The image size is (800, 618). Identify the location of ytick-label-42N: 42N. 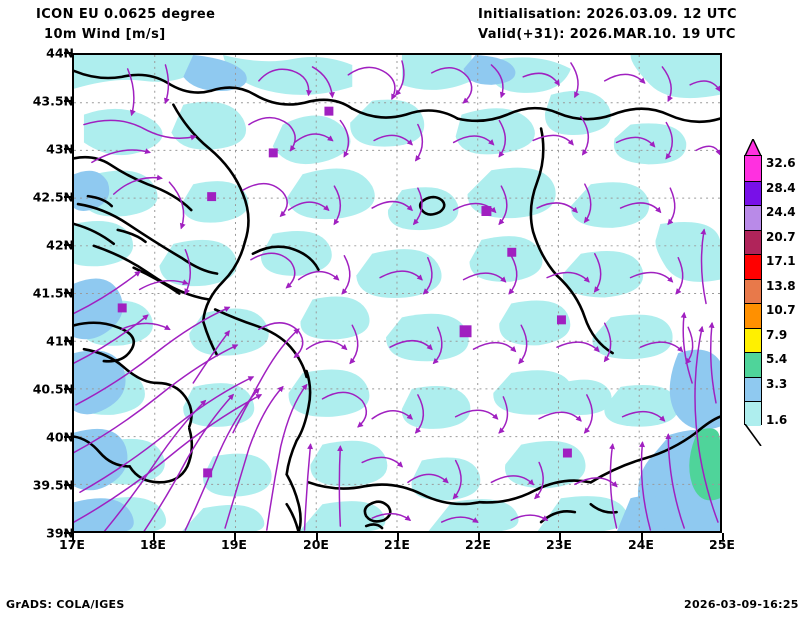
(60, 245).